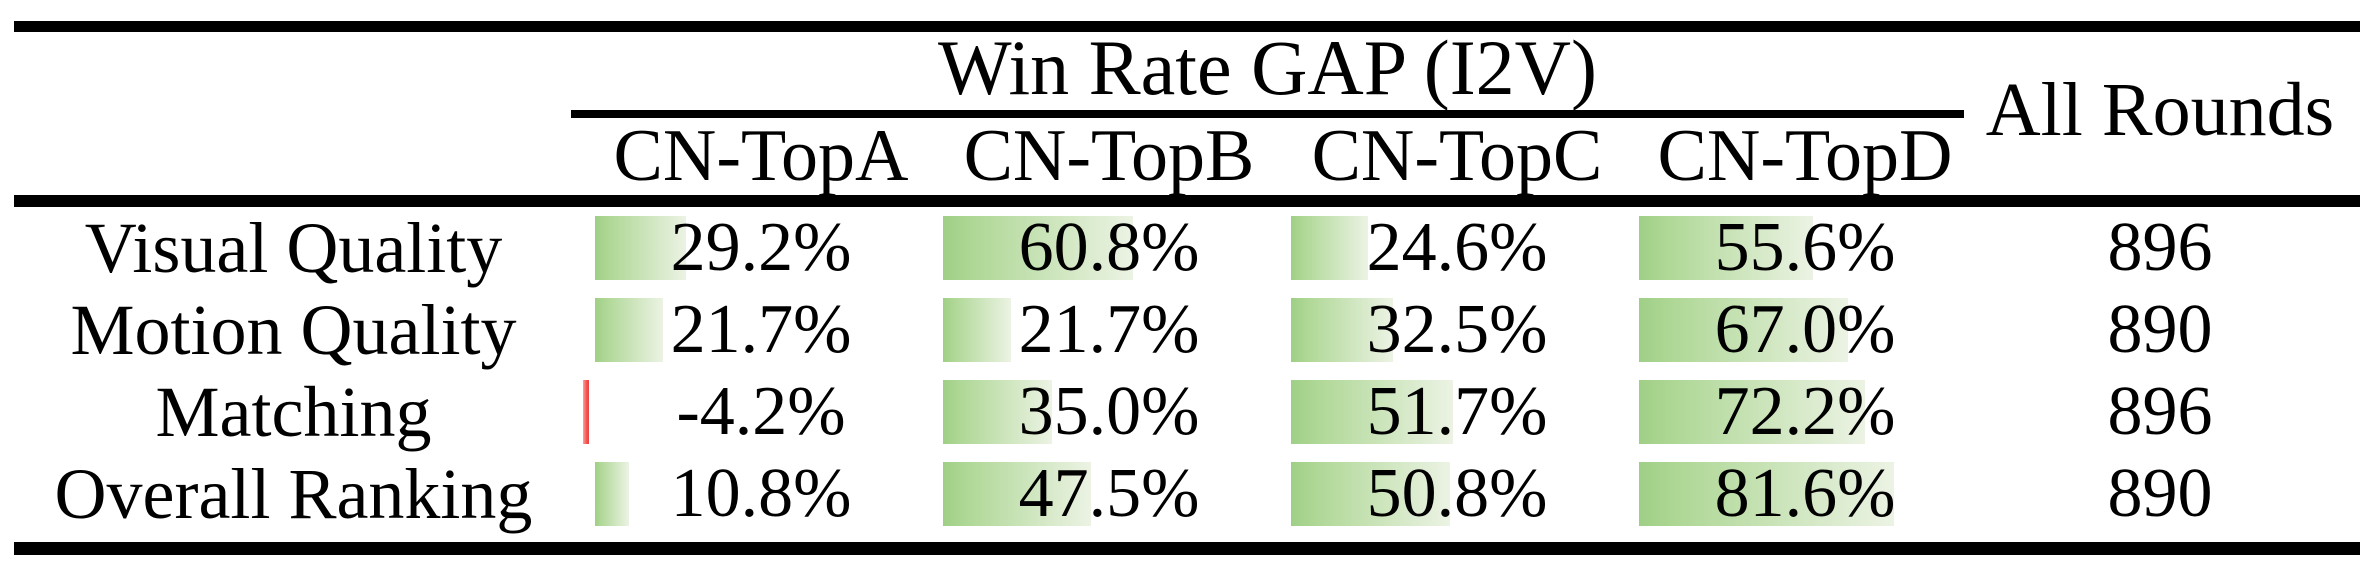  What do you see at coordinates (293, 329) in the screenshot?
I see `row-label-motion-quality: Motion Quality` at bounding box center [293, 329].